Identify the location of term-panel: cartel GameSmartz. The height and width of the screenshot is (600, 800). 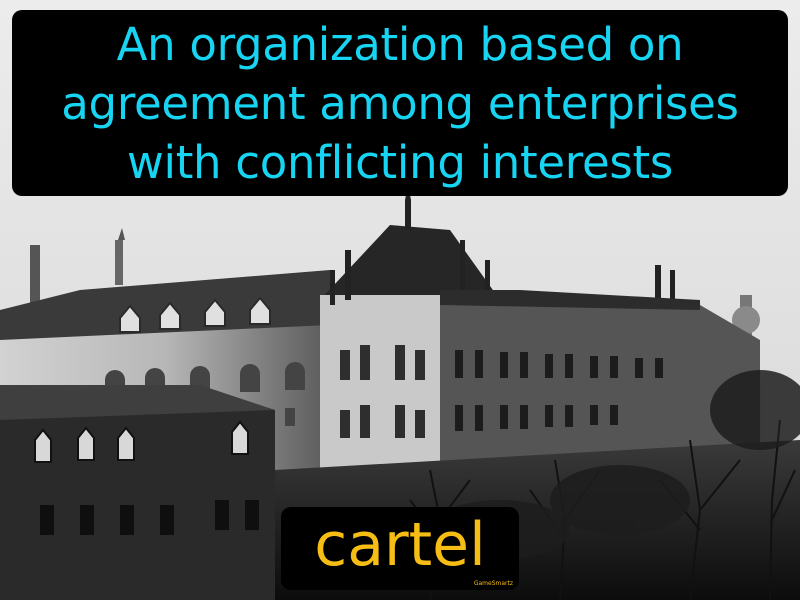
(400, 548).